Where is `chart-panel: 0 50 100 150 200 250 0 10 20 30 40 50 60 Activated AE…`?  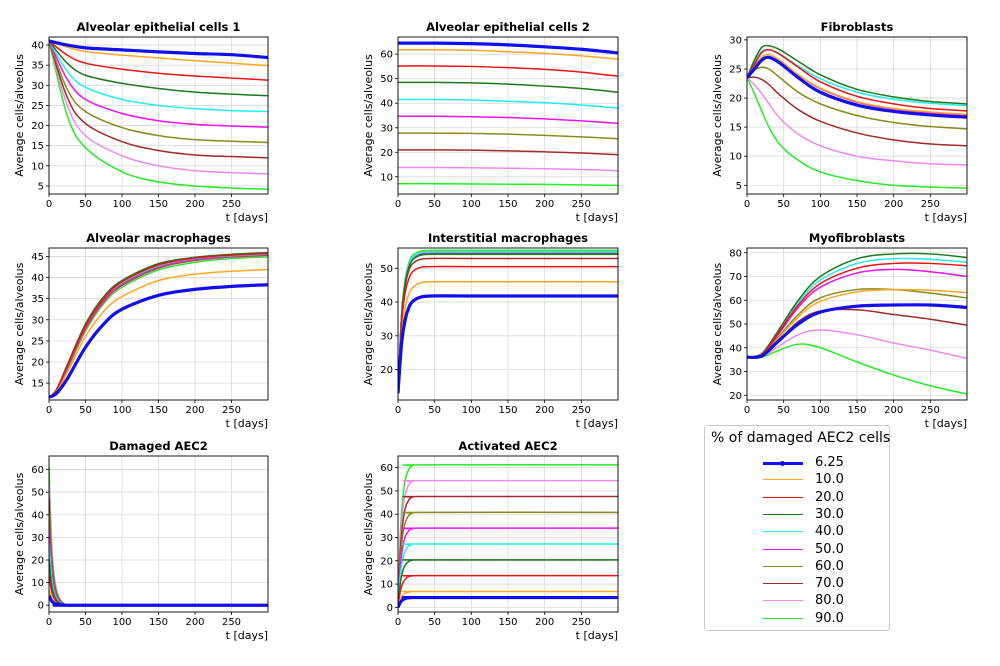
chart-panel: 0 50 100 150 200 250 0 10 20 30 40 50 60 Activated AE… is located at coordinates (490, 540).